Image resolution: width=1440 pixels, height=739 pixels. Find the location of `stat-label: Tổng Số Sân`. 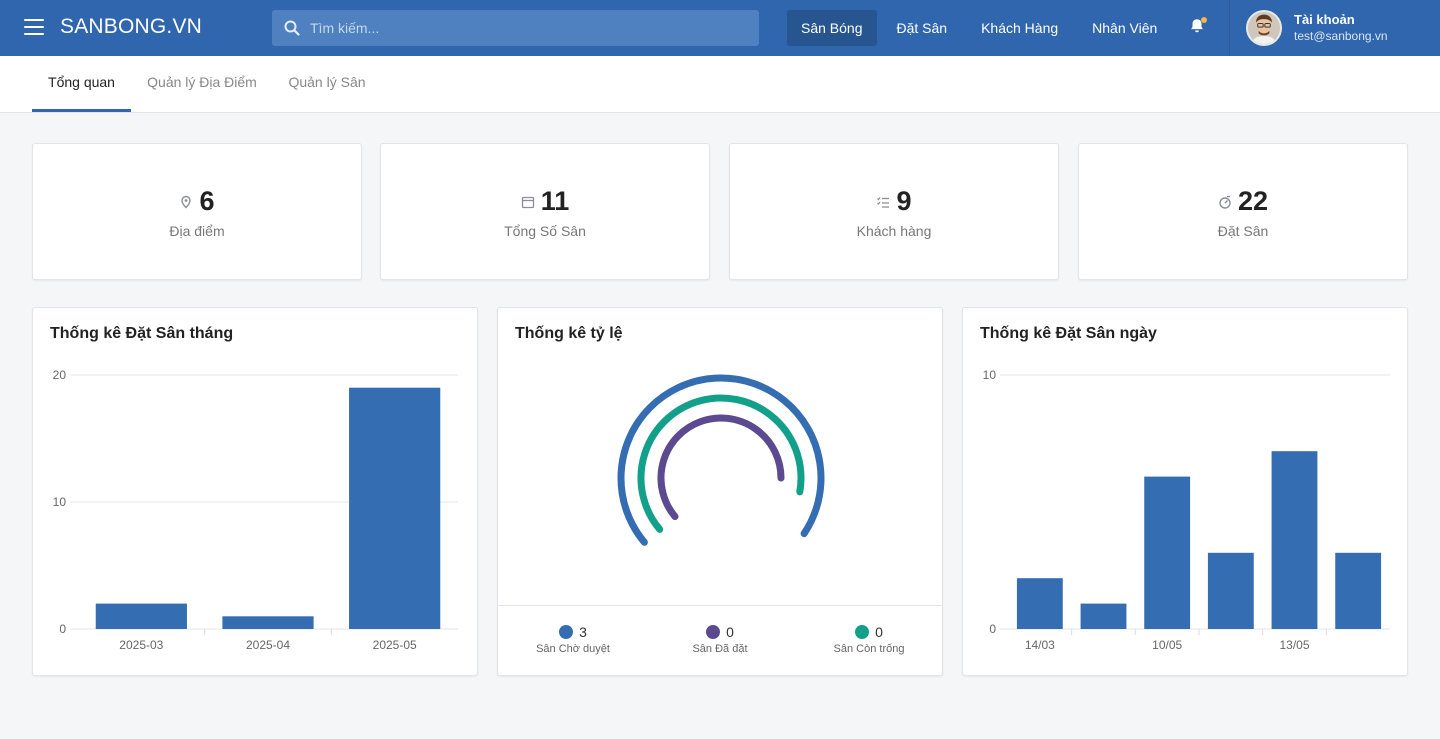

stat-label: Tổng Số Sân is located at coordinates (545, 231).